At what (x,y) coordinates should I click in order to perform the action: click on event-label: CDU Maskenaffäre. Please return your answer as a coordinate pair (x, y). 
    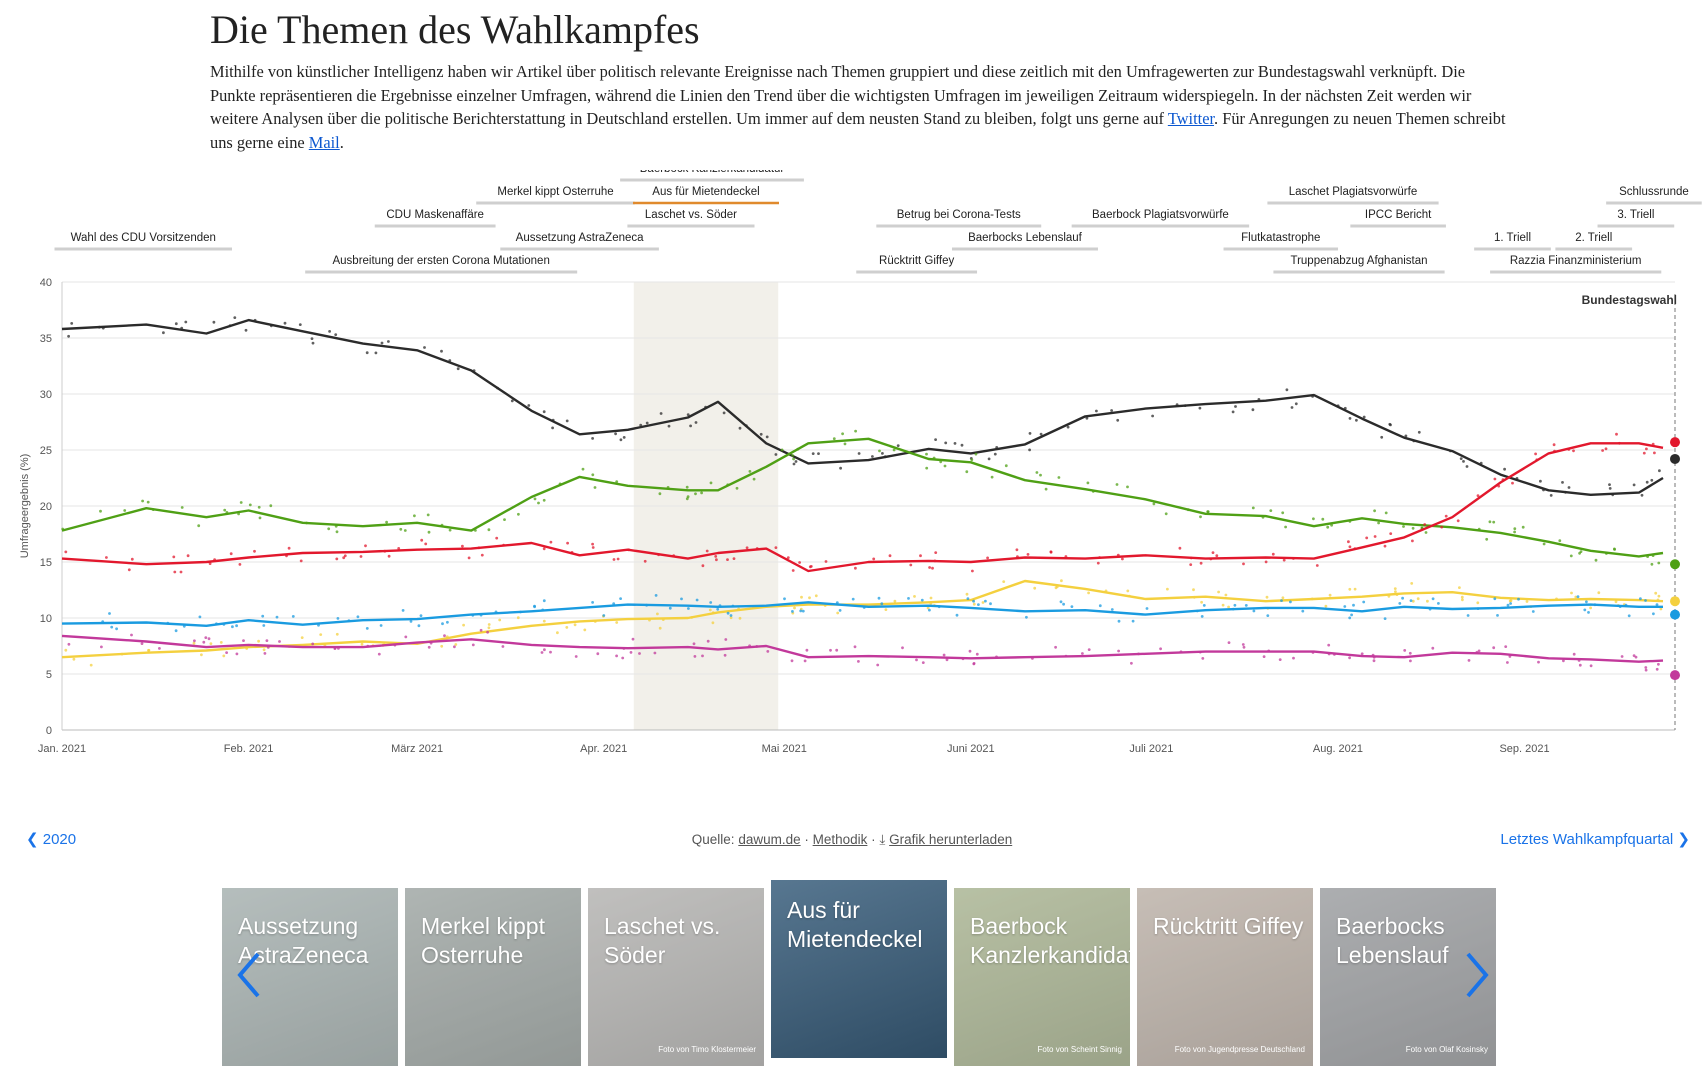
    Looking at the image, I should click on (435, 215).